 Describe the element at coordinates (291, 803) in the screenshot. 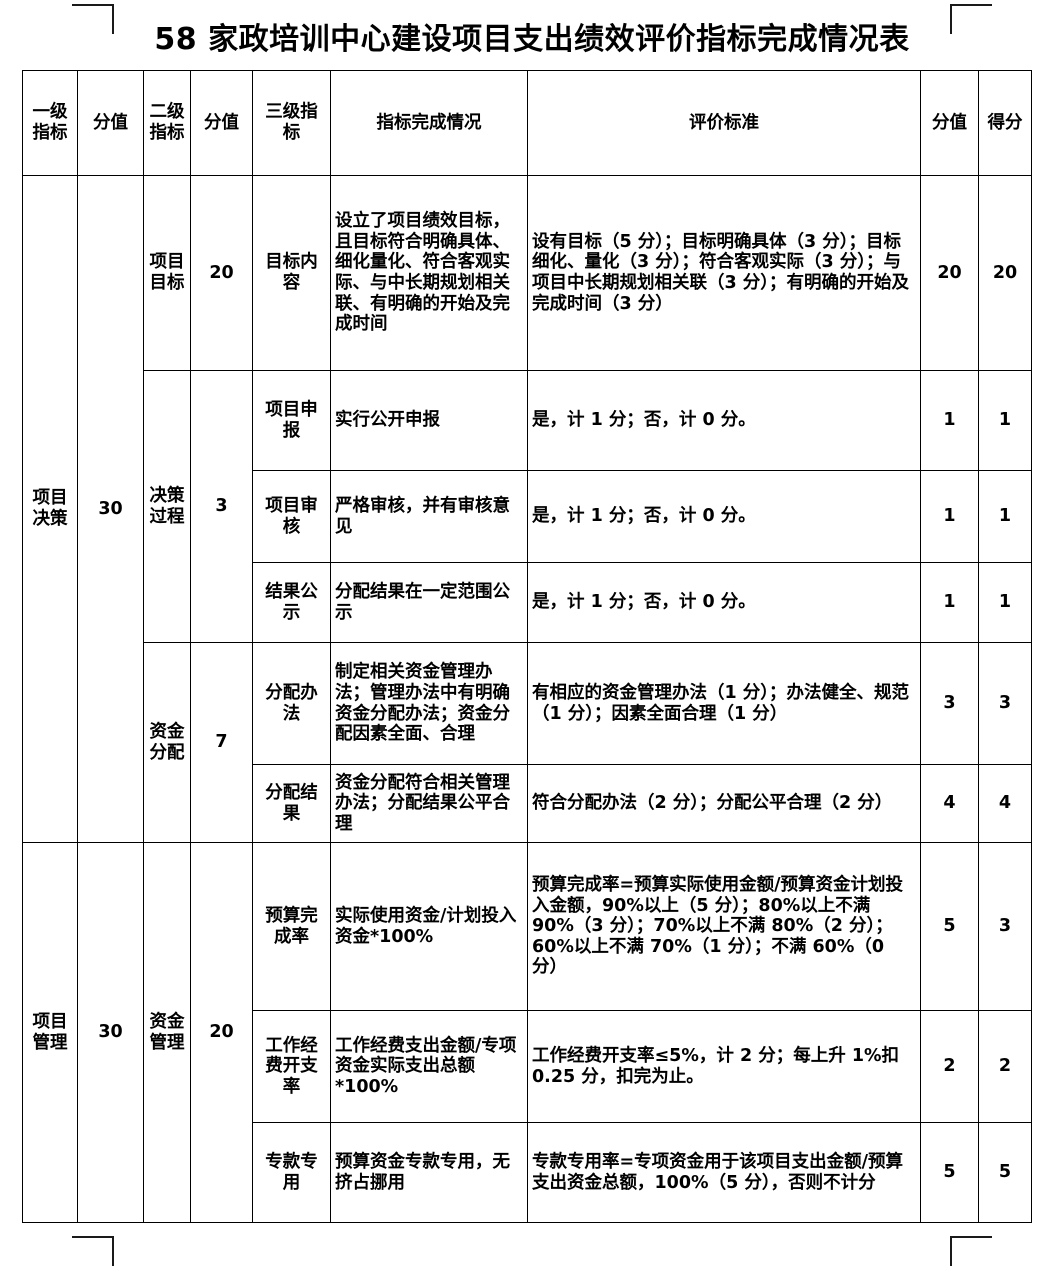

I see `cell-level3-indicator: 分配结果` at that location.